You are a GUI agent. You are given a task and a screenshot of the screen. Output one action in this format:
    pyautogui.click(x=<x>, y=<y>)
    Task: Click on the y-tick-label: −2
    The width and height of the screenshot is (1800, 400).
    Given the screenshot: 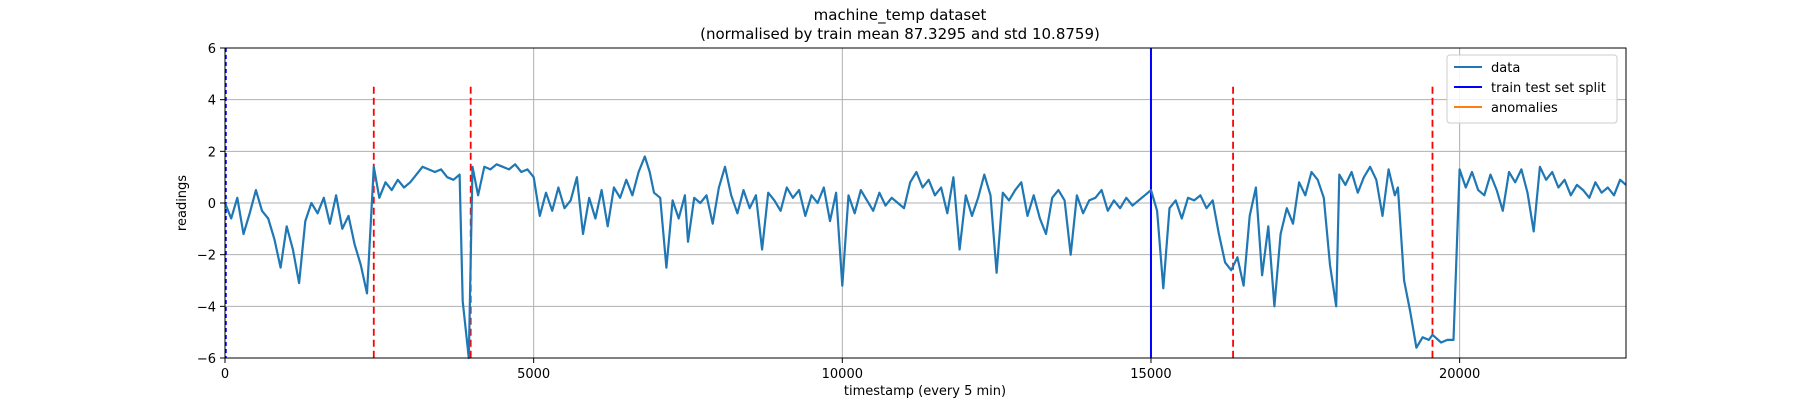 What is the action you would take?
    pyautogui.click(x=206, y=256)
    